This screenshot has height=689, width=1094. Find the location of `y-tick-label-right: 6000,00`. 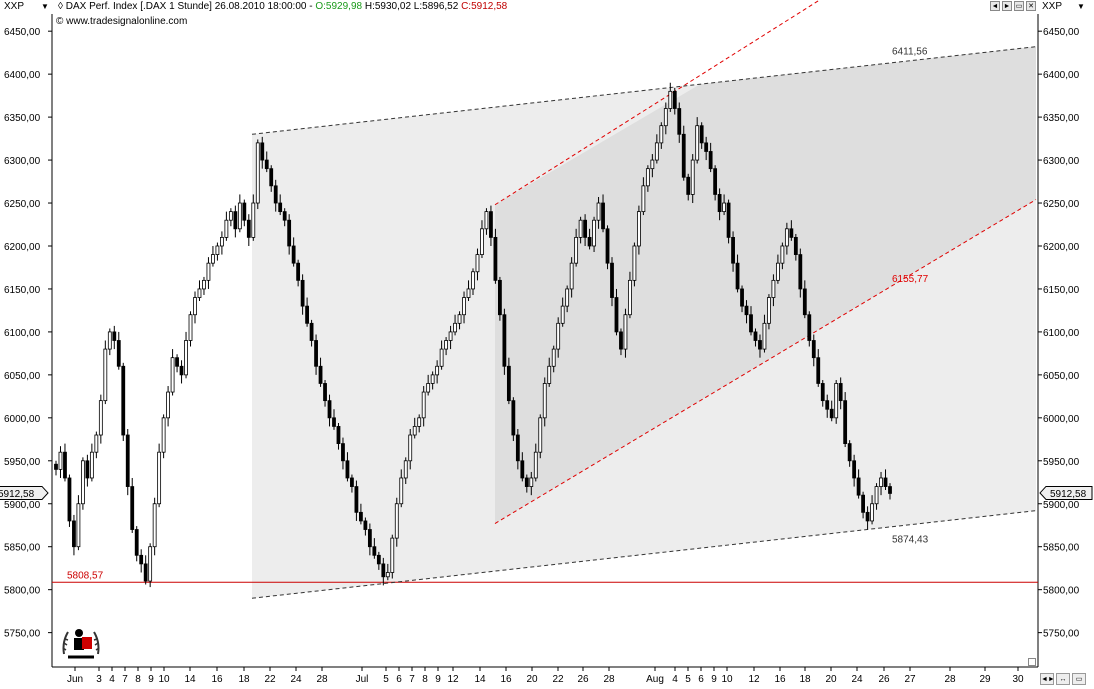

y-tick-label-right: 6000,00 is located at coordinates (1061, 419).